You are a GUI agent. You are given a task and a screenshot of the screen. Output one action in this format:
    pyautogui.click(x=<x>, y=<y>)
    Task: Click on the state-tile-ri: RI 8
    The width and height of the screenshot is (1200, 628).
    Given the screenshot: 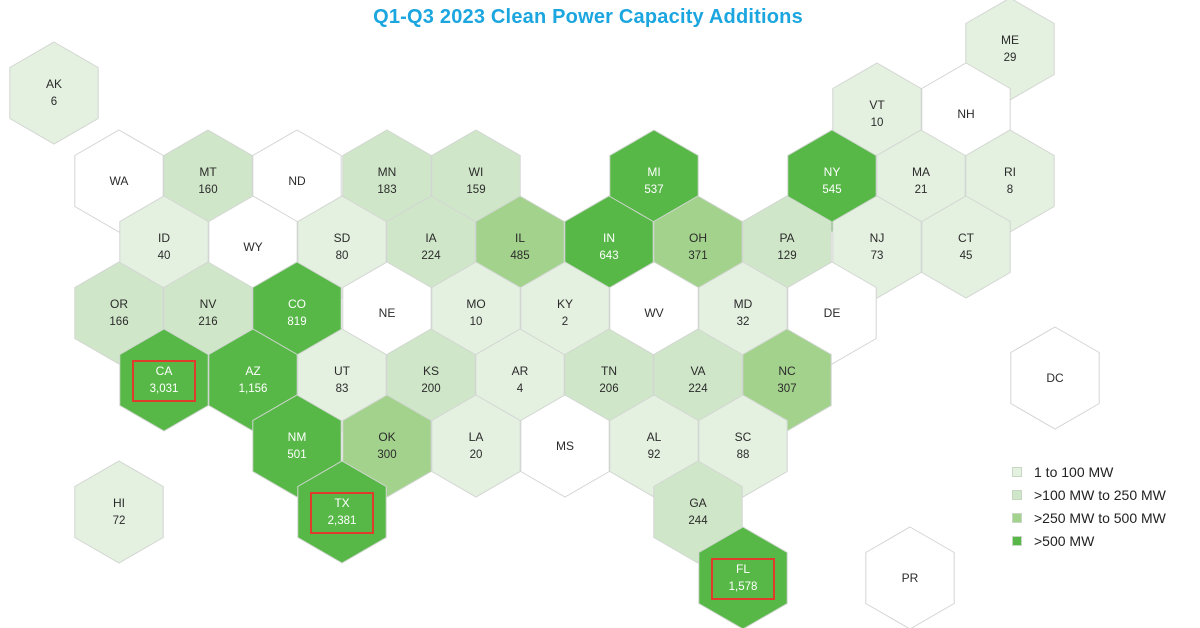 What is the action you would take?
    pyautogui.click(x=1010, y=181)
    